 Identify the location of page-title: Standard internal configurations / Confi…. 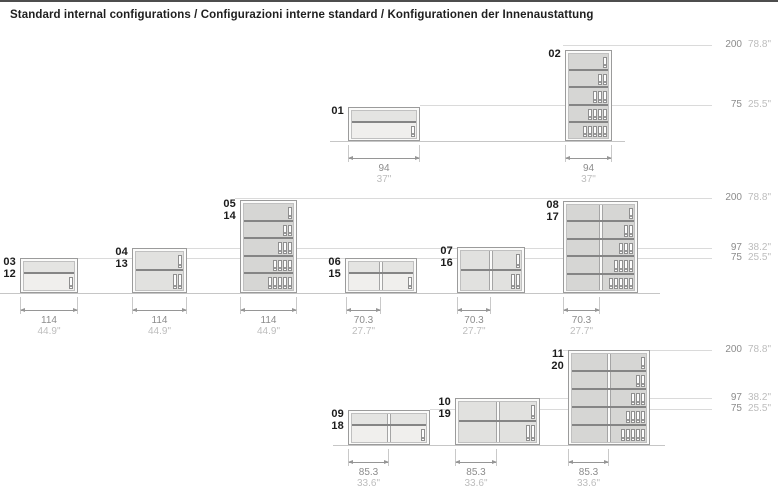
(302, 15).